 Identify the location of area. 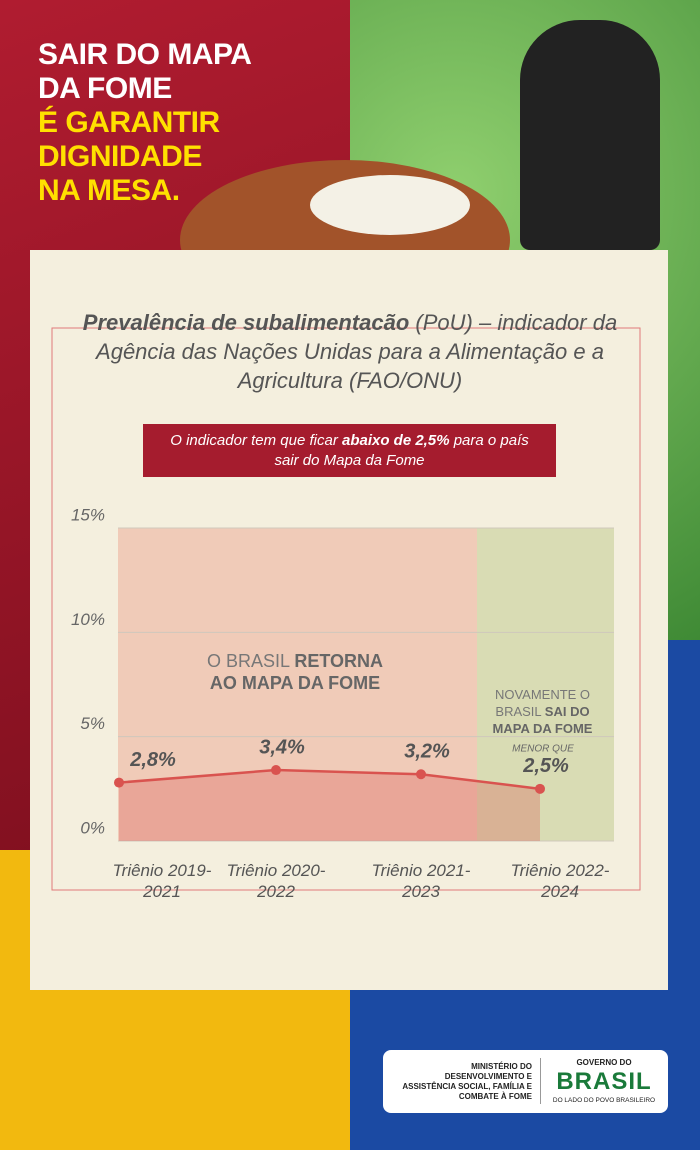
(329, 805).